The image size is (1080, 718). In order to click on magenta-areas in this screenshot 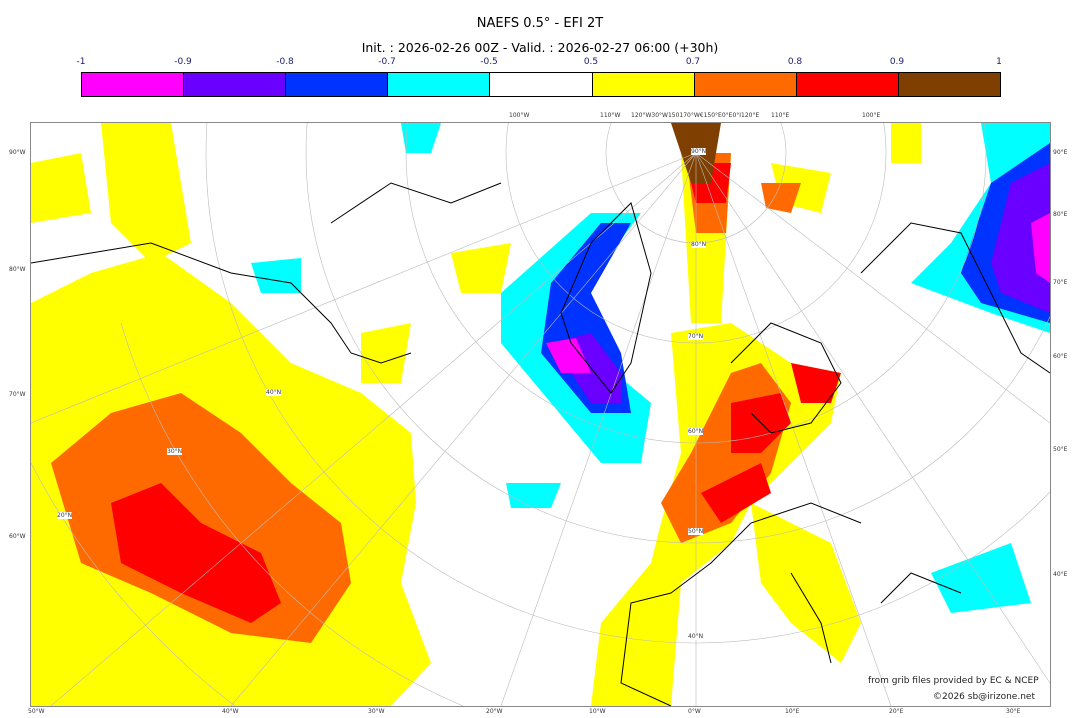, I will do `click(798, 293)`.